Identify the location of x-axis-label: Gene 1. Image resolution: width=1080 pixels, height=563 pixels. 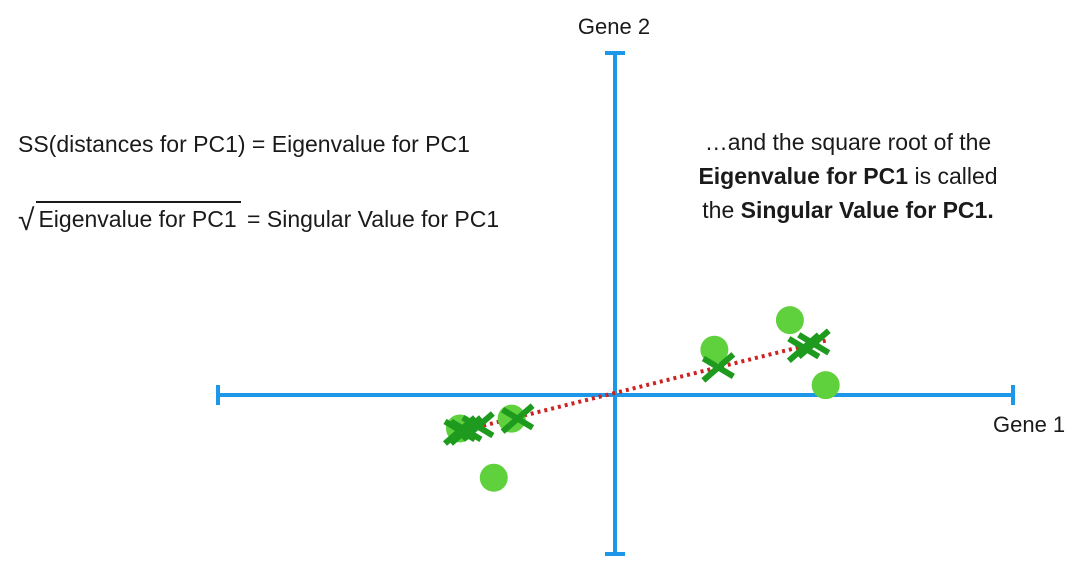
(1029, 424).